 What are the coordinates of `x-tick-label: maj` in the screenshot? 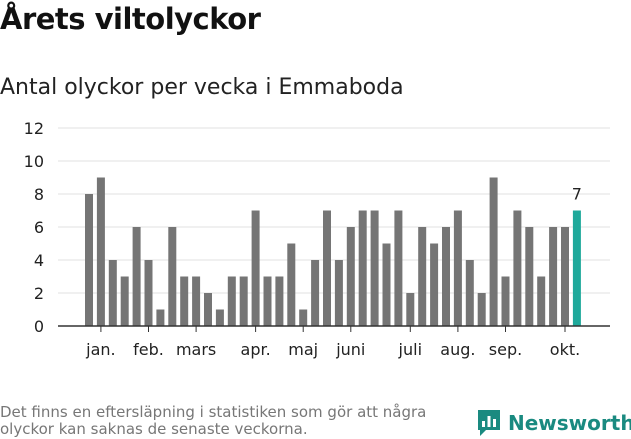 It's located at (303, 349).